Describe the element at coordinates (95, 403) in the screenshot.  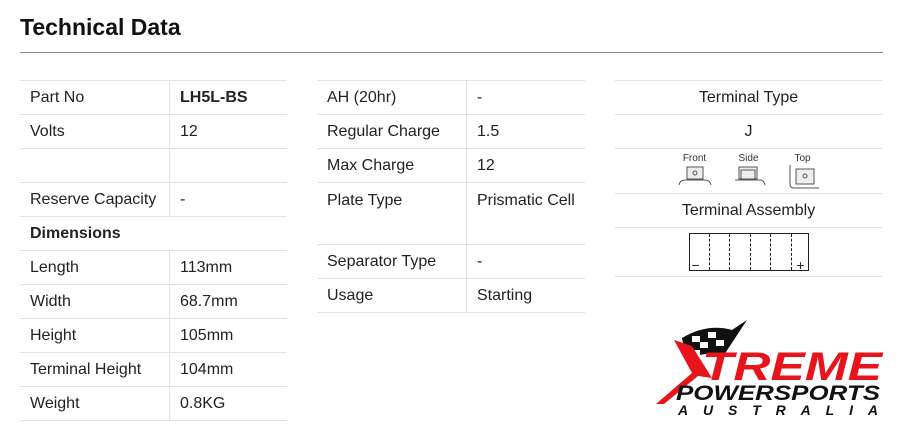
I see `row-label: Weight` at that location.